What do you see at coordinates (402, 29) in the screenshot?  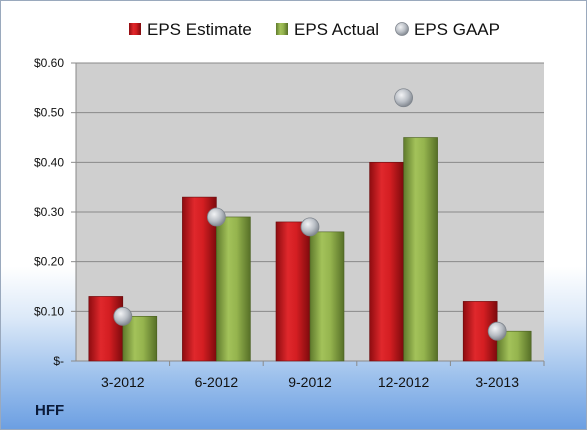 I see `legend-swatch-eps-gaap` at bounding box center [402, 29].